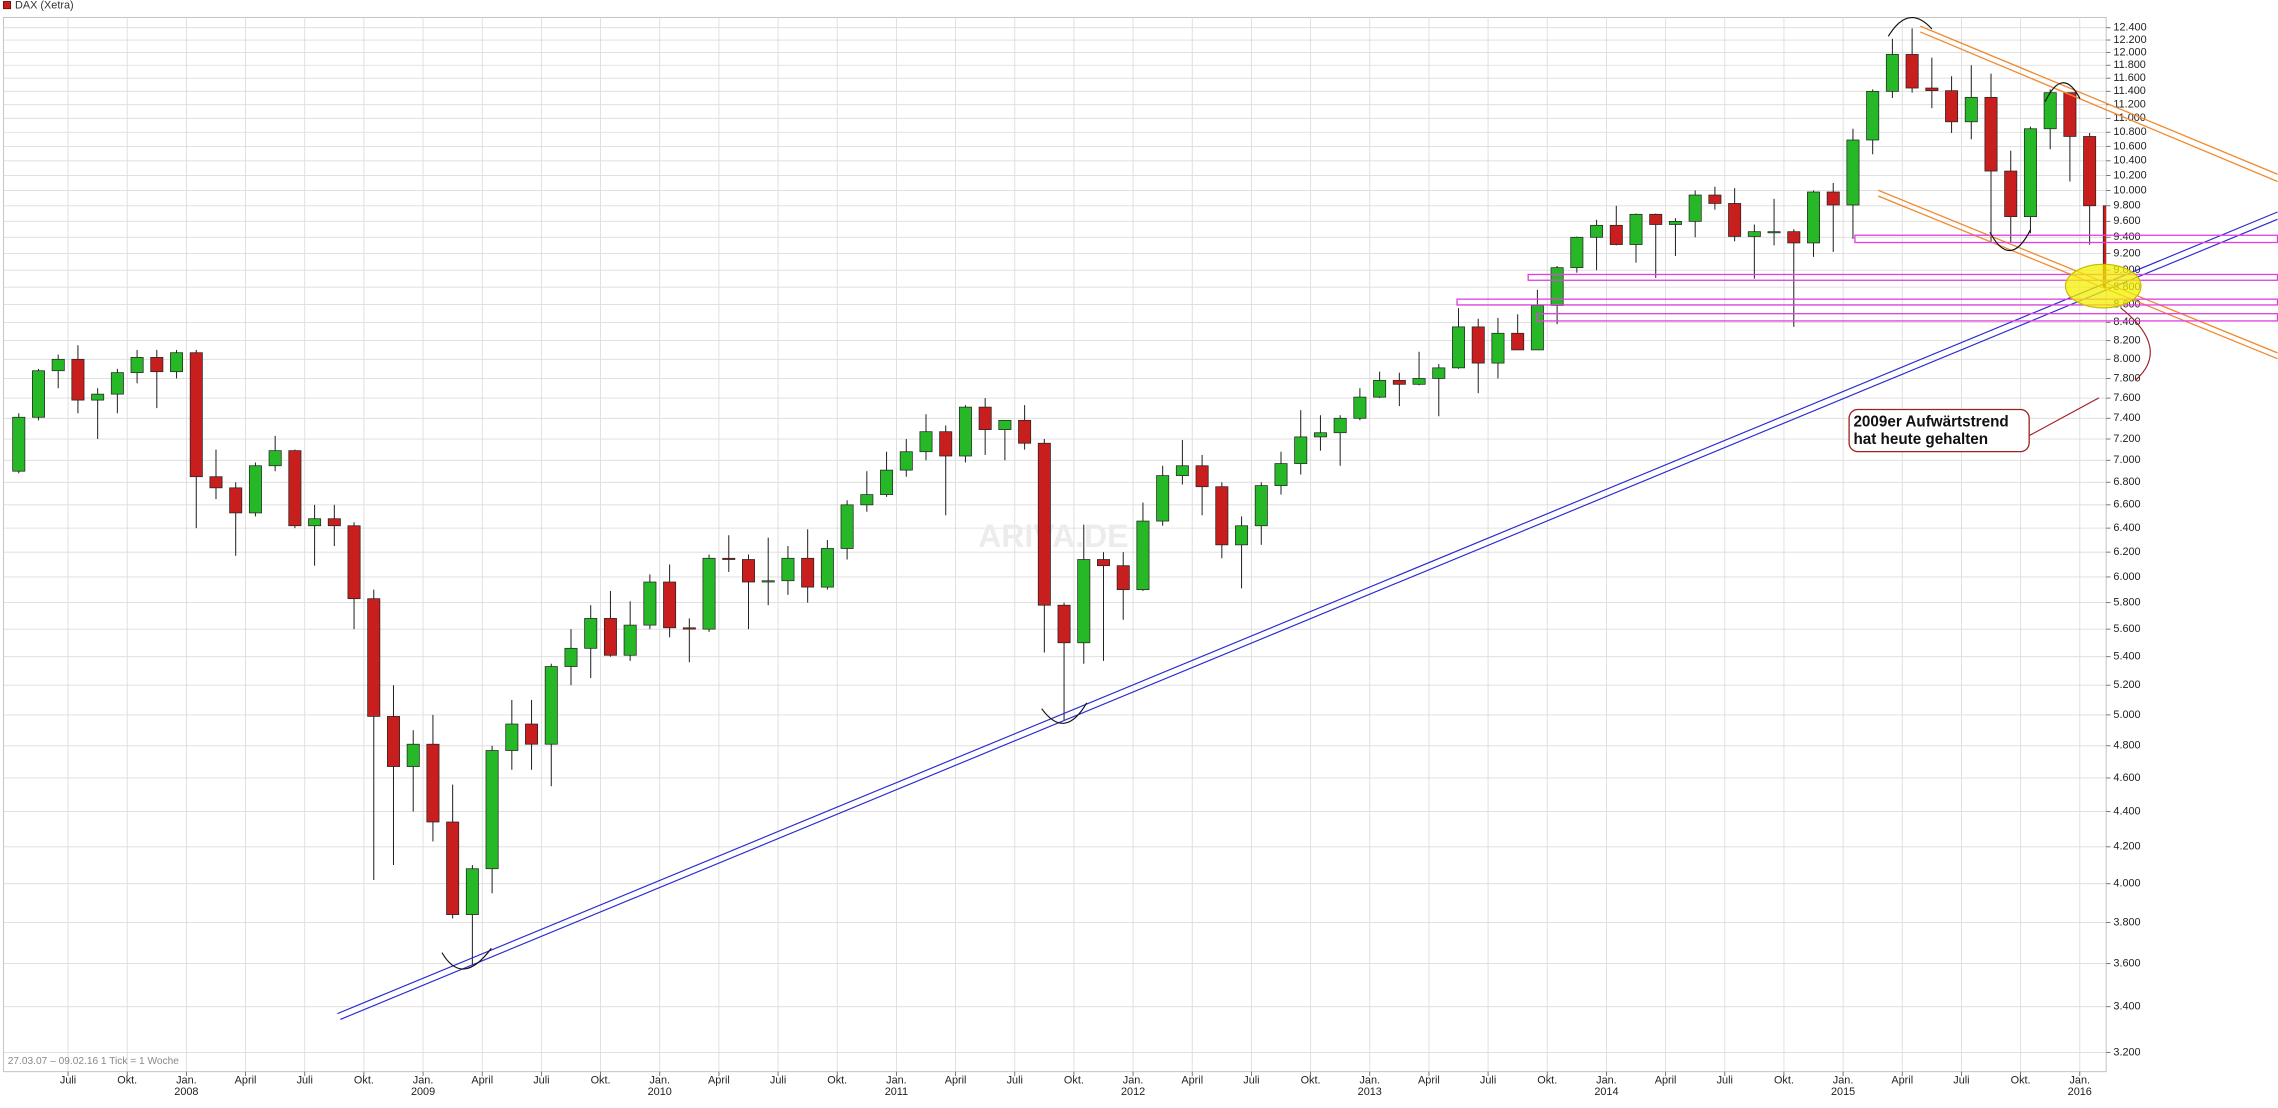 The image size is (2278, 1108). Describe the element at coordinates (2129, 65) in the screenshot. I see `y-tick-label: 11.800` at that location.